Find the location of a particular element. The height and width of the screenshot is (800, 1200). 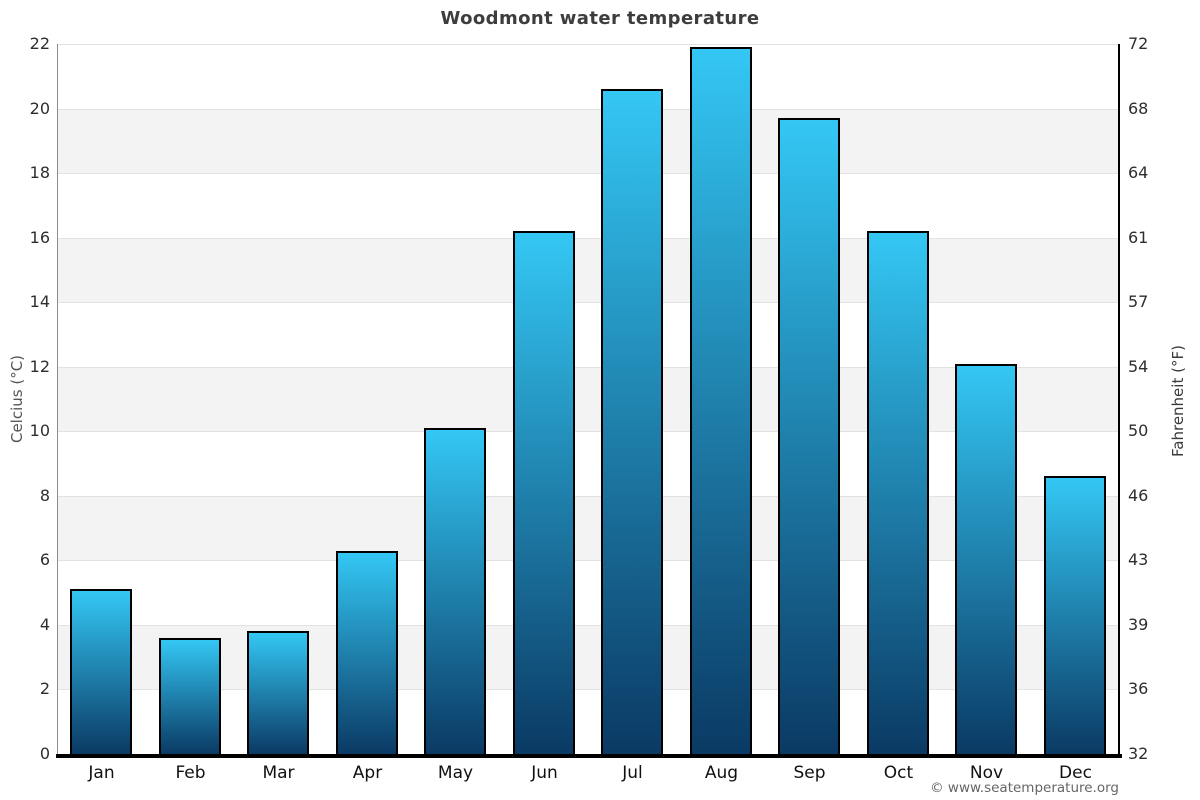

gridline-2c is located at coordinates (588, 689).